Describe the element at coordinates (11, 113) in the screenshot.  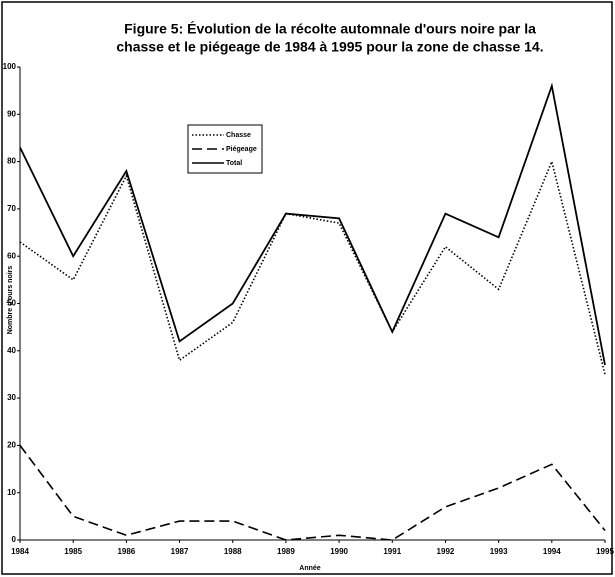
I see `y-tick-label: 90` at that location.